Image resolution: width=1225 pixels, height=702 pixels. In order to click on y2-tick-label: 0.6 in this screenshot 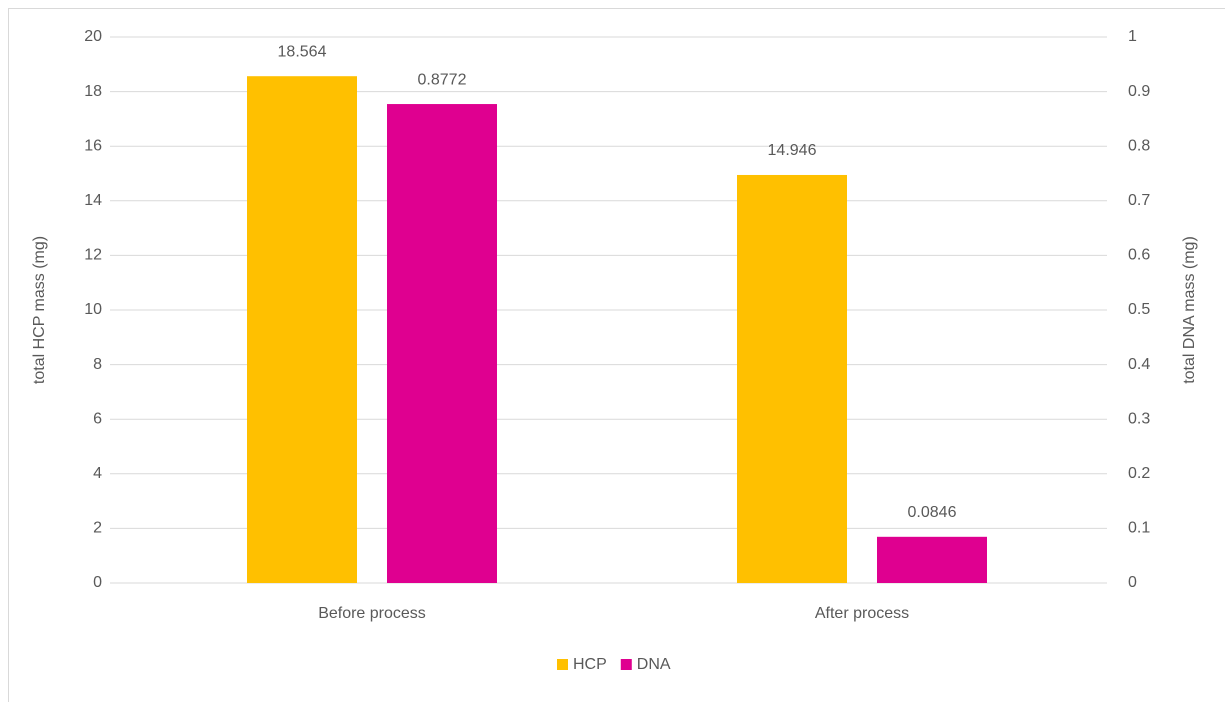, I will do `click(1139, 255)`.